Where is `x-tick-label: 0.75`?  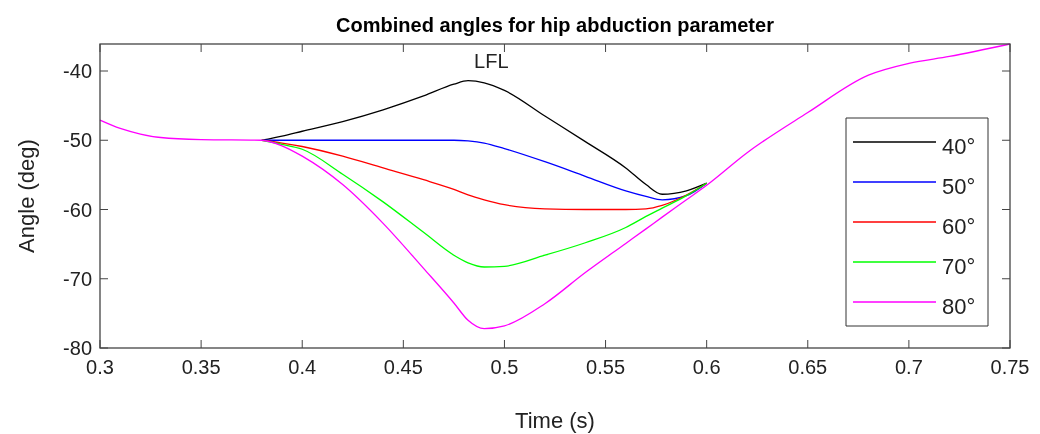
x-tick-label: 0.75 is located at coordinates (1010, 367).